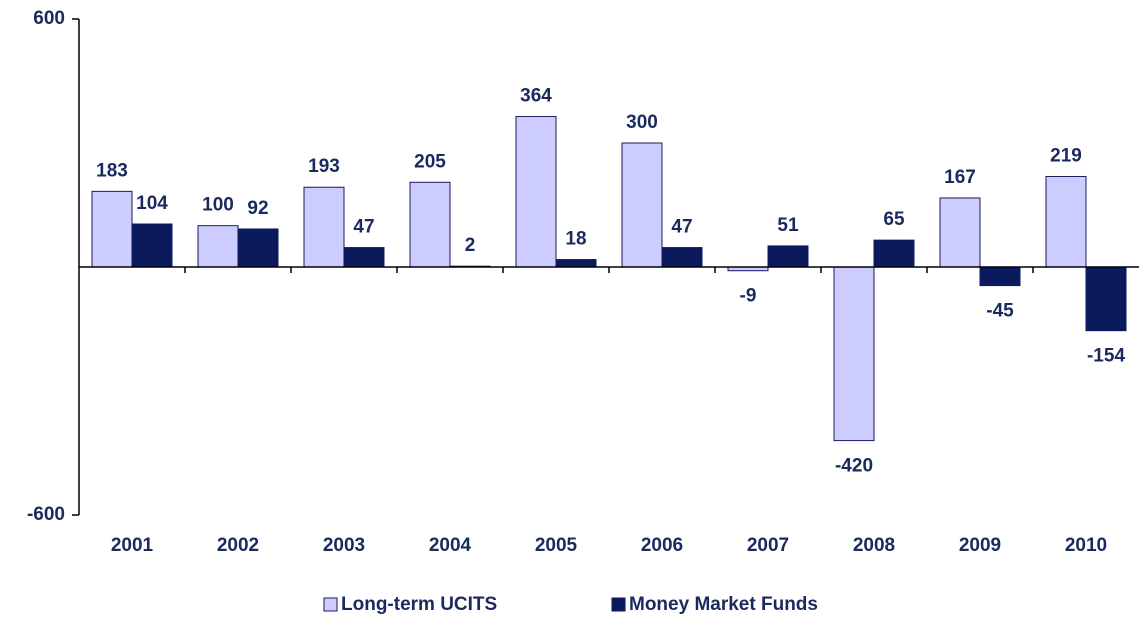  I want to click on data-label: 51, so click(788, 225).